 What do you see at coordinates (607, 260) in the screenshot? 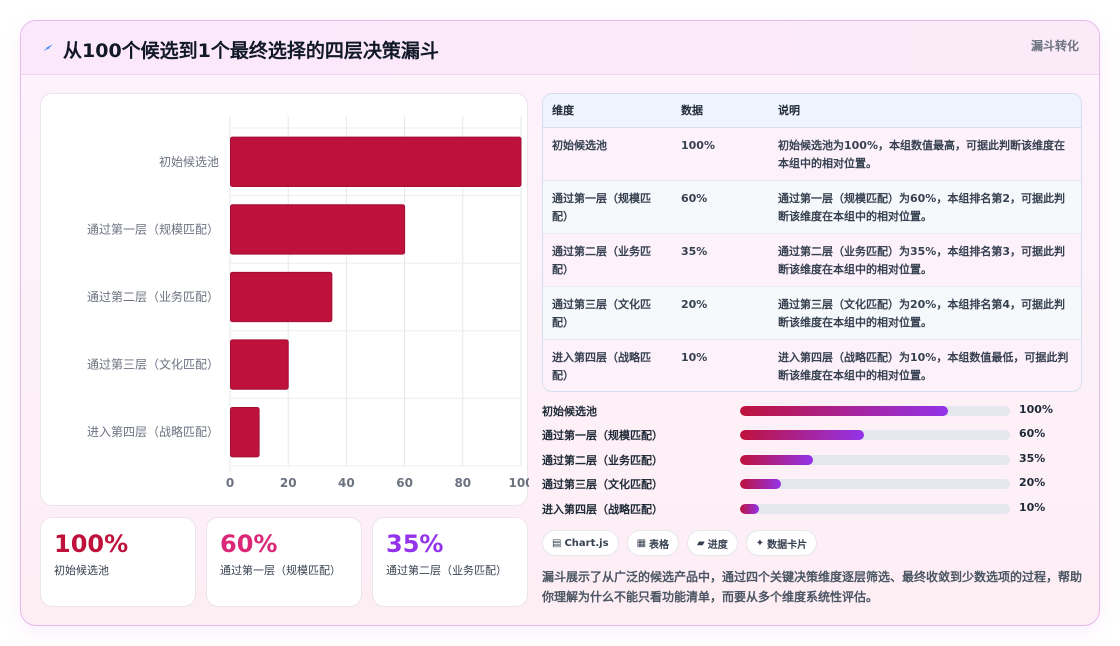
I see `cell-dimension: 通过第二层（业务匹配）` at bounding box center [607, 260].